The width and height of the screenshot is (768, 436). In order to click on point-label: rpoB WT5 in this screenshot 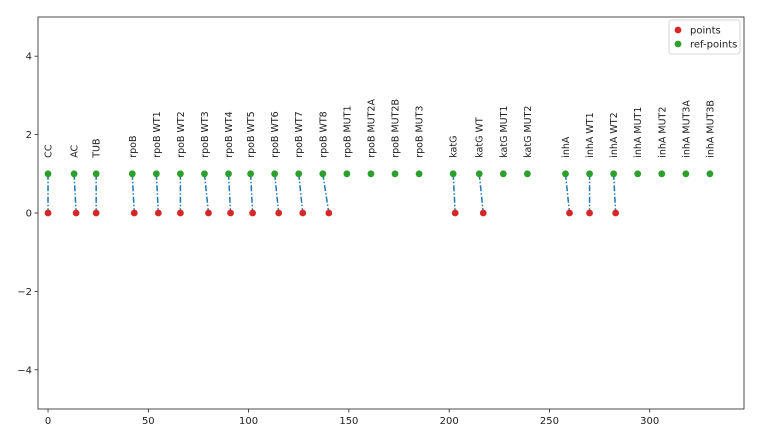, I will do `click(251, 134)`.